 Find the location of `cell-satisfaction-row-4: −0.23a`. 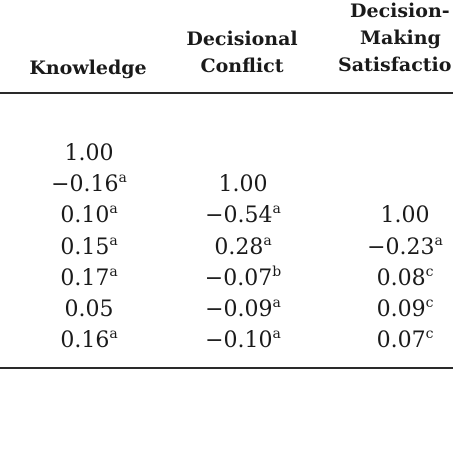

cell-satisfaction-row-4: −0.23a is located at coordinates (405, 247).